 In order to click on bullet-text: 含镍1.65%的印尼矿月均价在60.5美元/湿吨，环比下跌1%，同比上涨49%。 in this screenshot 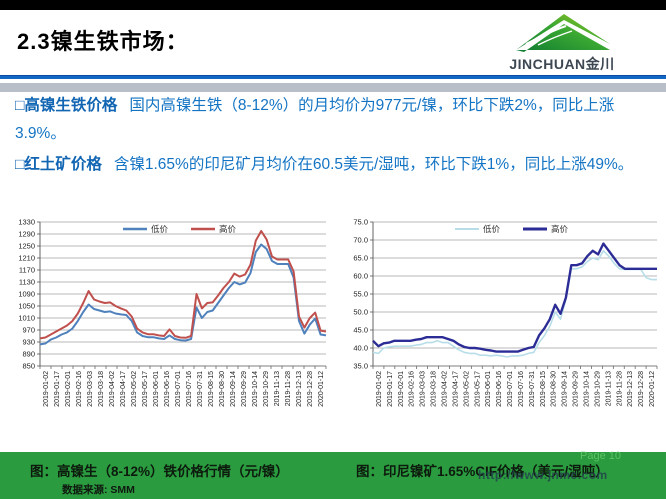, I will do `click(373, 164)`.